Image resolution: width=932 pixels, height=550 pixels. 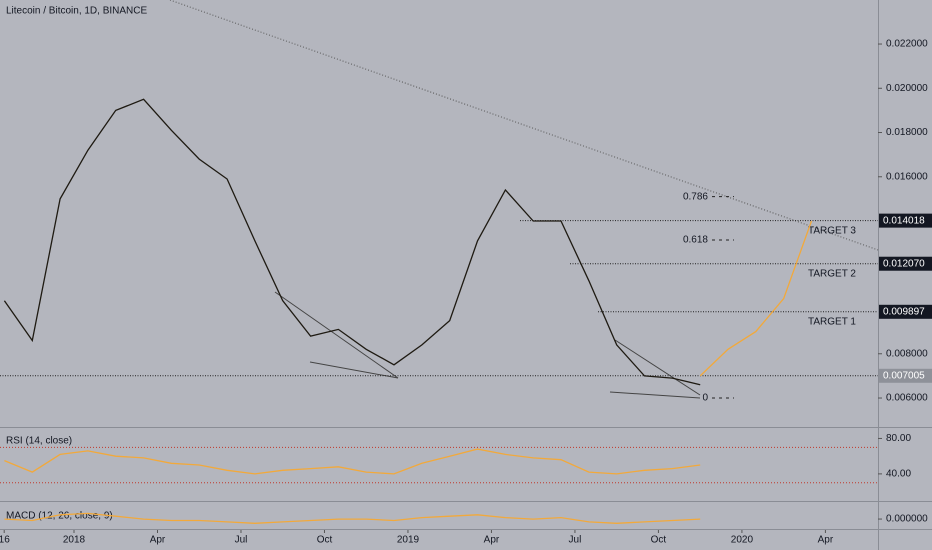 I want to click on y-tick-label: 0.008000, so click(x=907, y=353).